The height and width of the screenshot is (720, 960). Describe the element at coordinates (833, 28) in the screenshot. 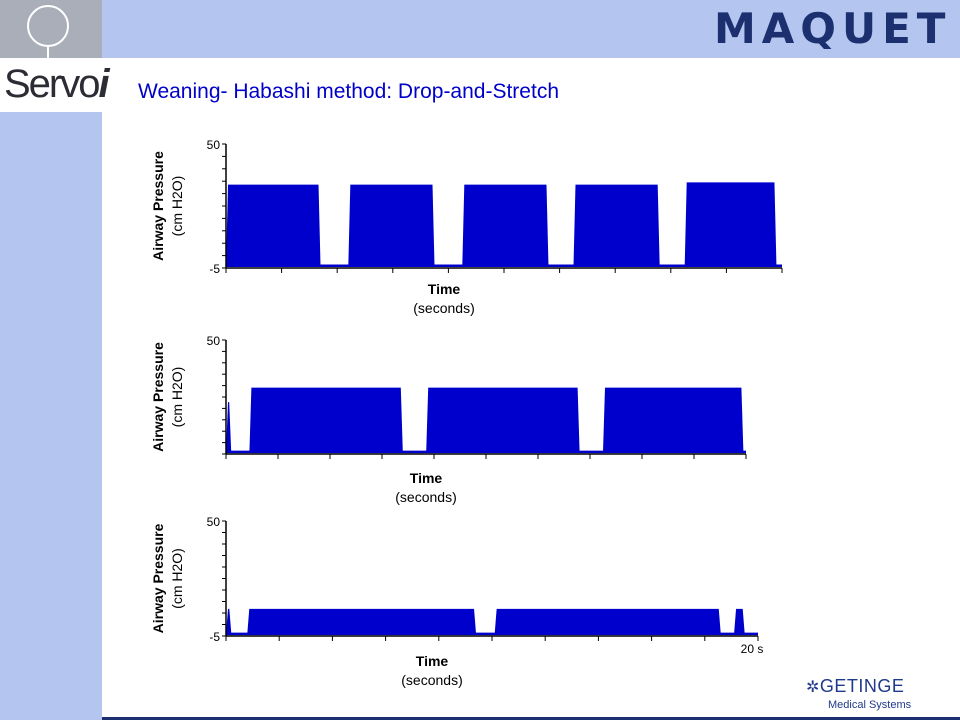

I see `brand-logo: MAQUET` at that location.